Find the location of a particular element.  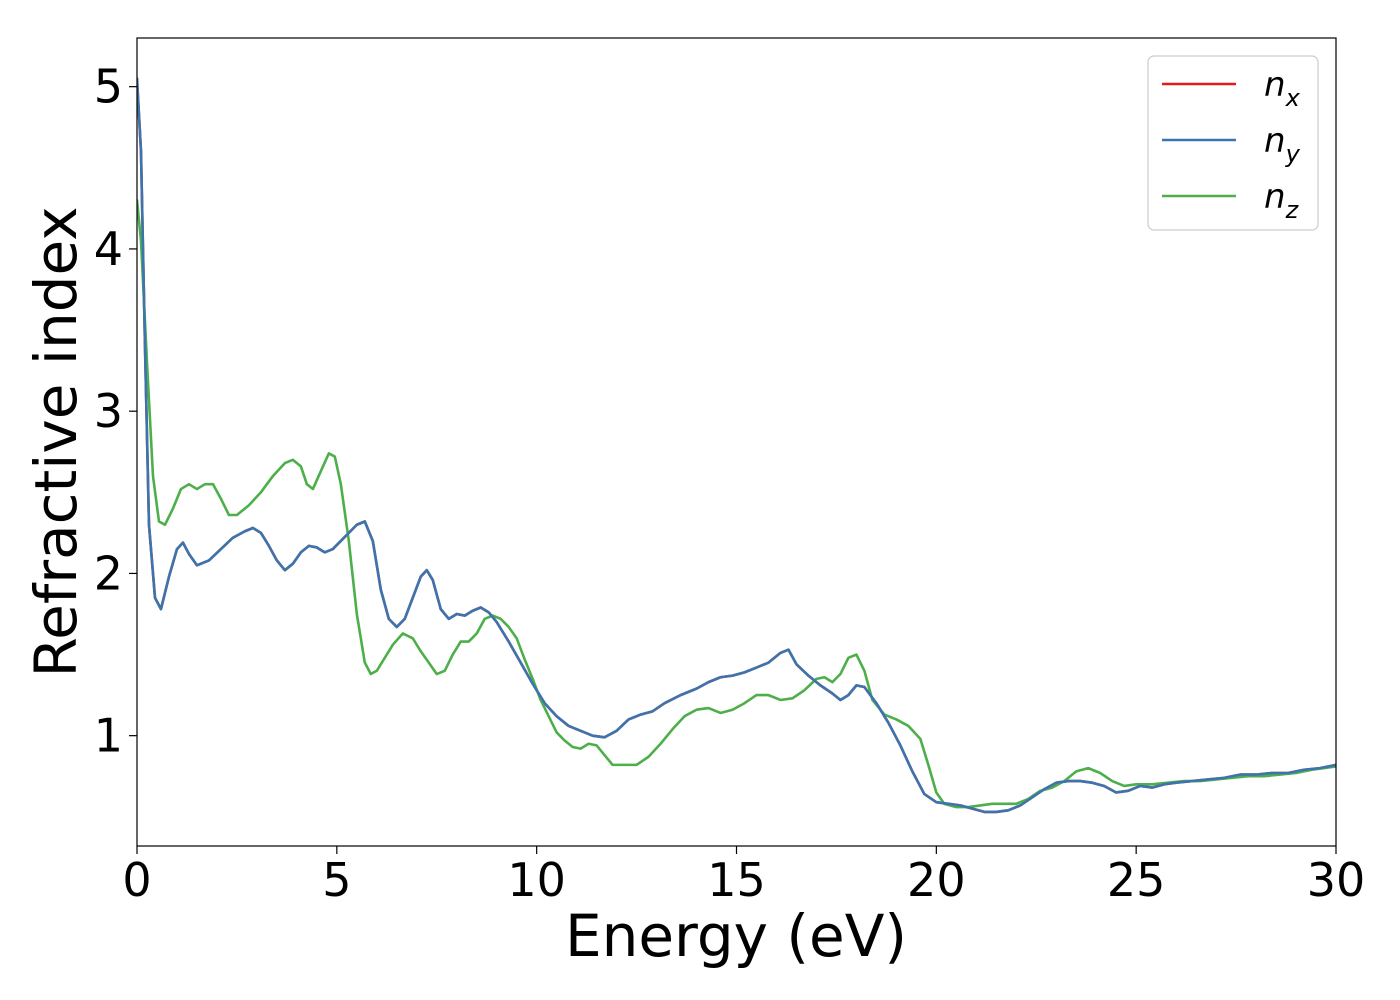

legend-label-ny: ny is located at coordinates (1282, 144).